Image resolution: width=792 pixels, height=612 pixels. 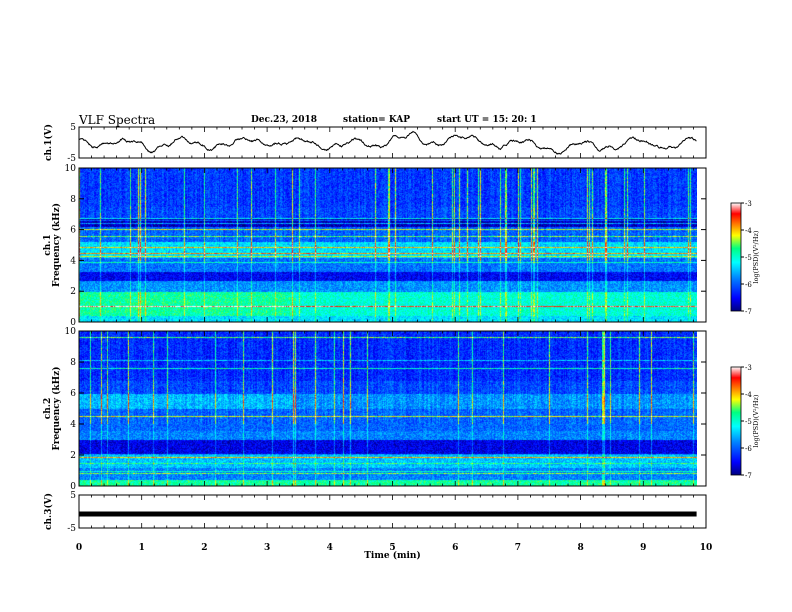 What do you see at coordinates (73, 363) in the screenshot?
I see `ch2-spectrogram-y-tick-label: 8` at bounding box center [73, 363].